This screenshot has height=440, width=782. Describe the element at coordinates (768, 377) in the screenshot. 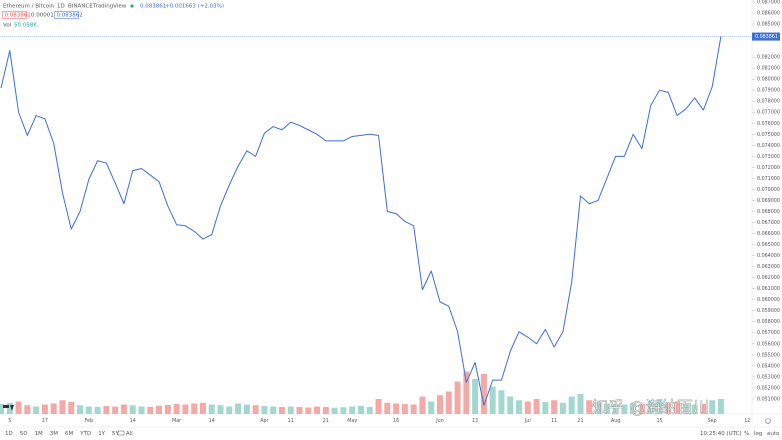

I see `y-tick-label: 0.053000` at that location.